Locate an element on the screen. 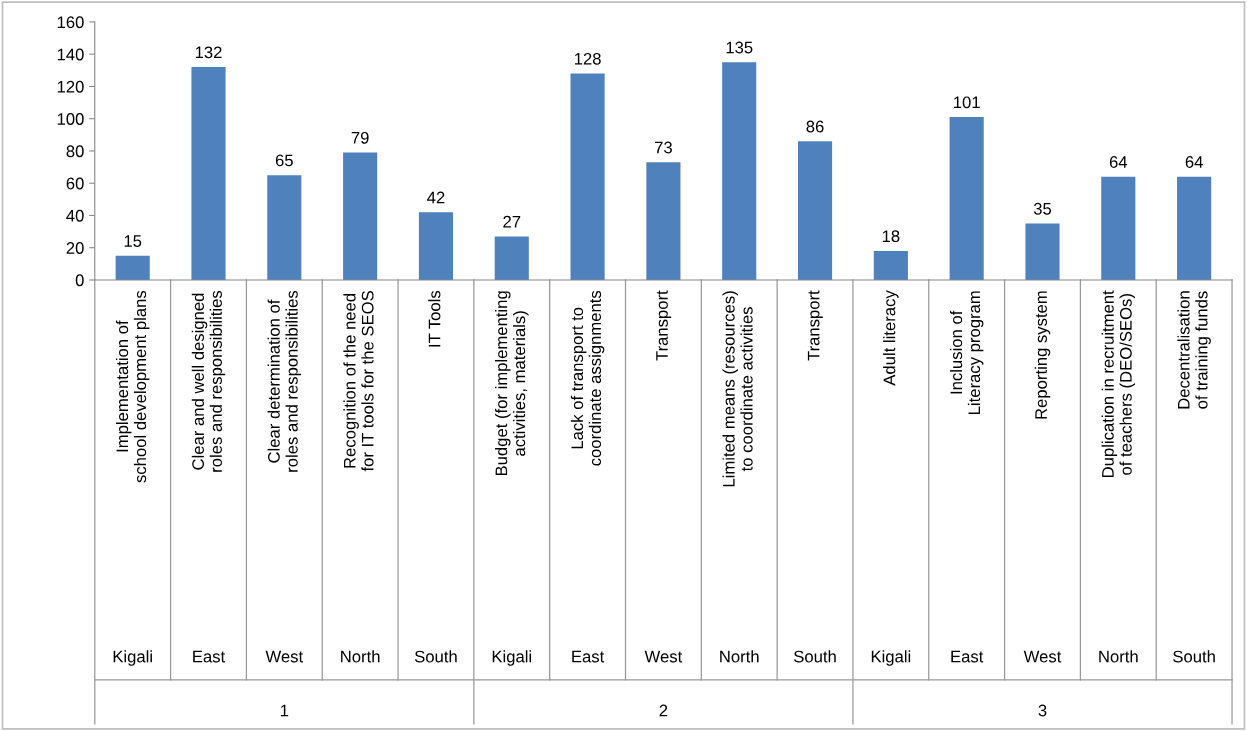 This screenshot has height=731, width=1247. x-tick-label: Clear determination of roles and responsibilities is located at coordinates (284, 381).